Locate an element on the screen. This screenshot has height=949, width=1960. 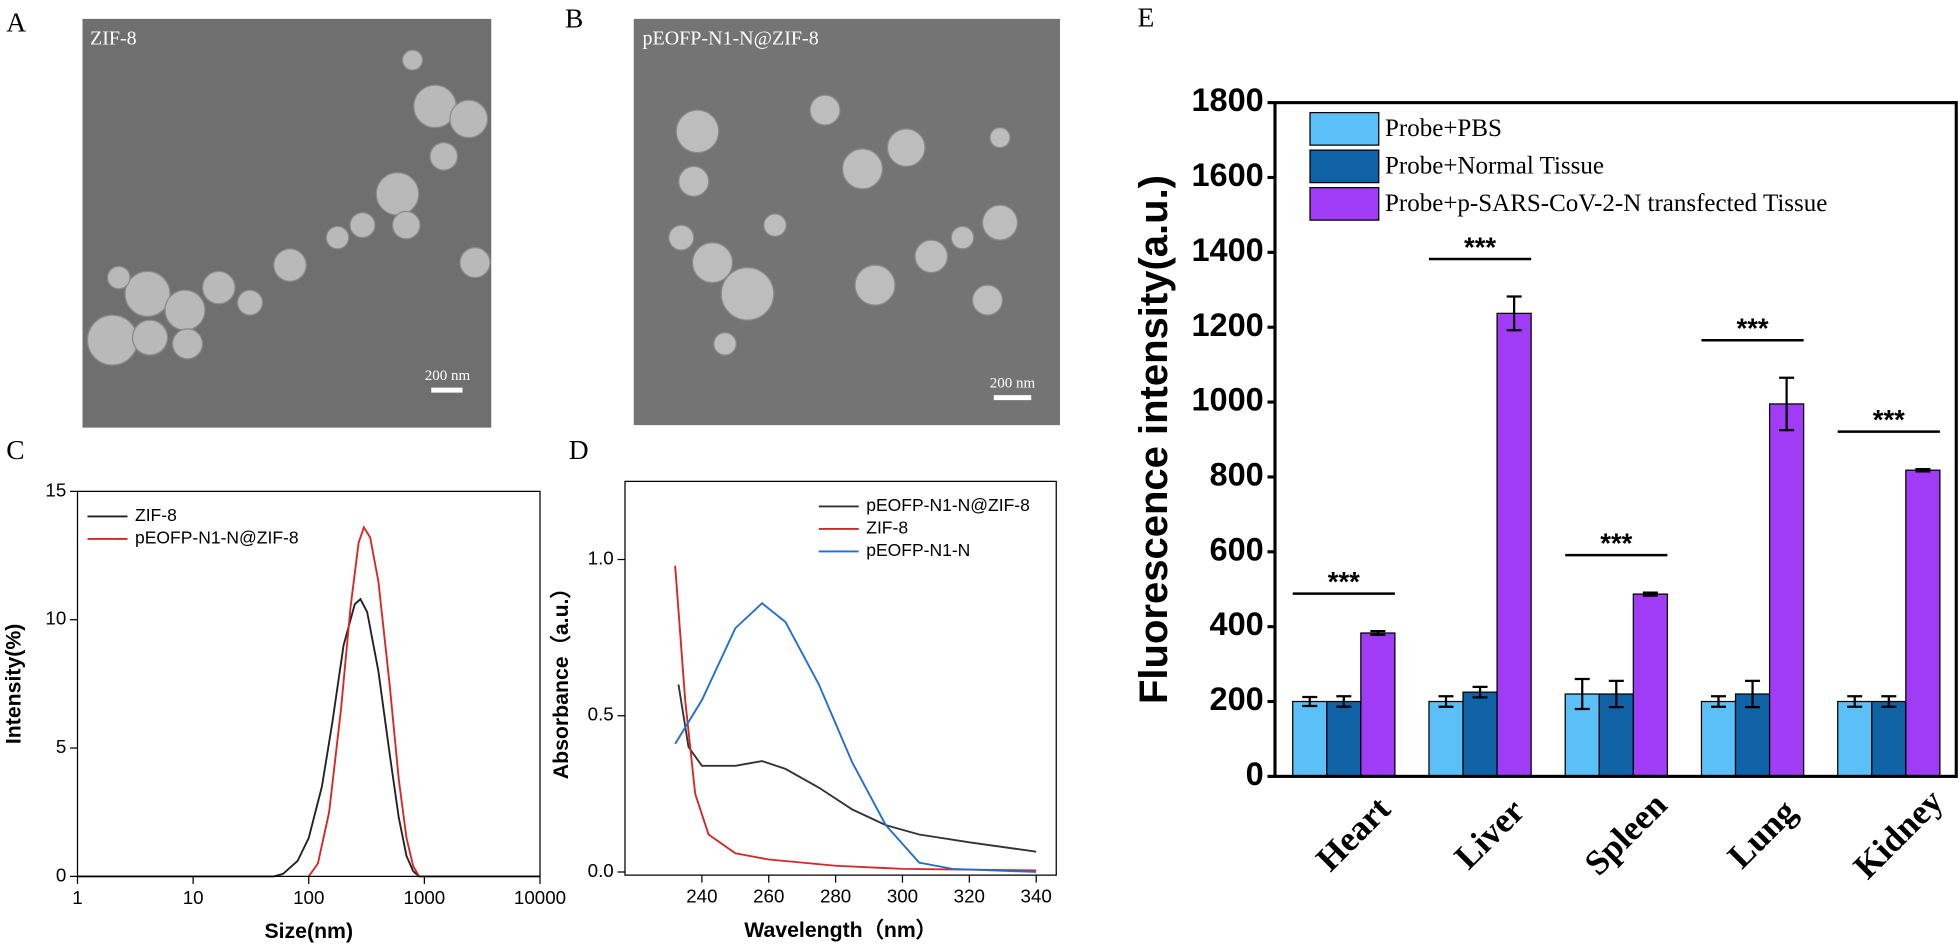
y-tick-label: 0.0 is located at coordinates (601, 870).